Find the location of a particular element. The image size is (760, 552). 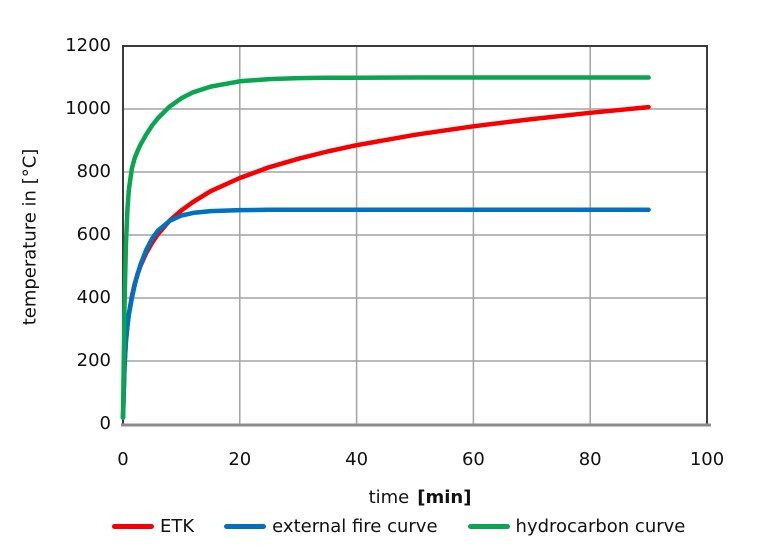

y-tick-label-1200: 1200 is located at coordinates (88, 46).